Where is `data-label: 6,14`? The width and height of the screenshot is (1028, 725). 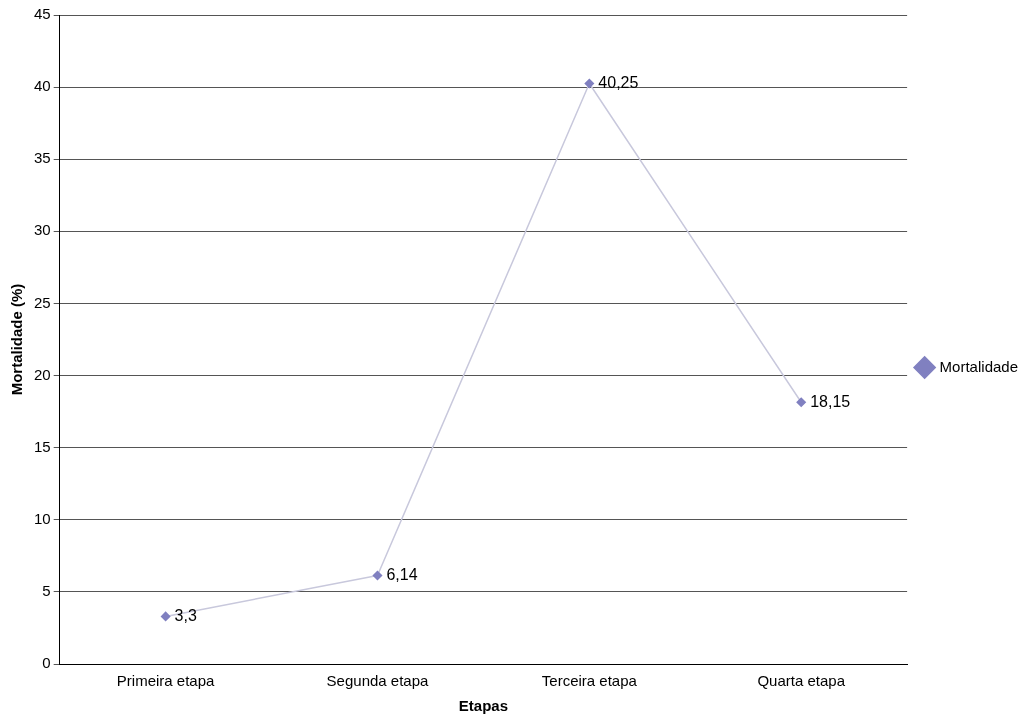 data-label: 6,14 is located at coordinates (402, 574).